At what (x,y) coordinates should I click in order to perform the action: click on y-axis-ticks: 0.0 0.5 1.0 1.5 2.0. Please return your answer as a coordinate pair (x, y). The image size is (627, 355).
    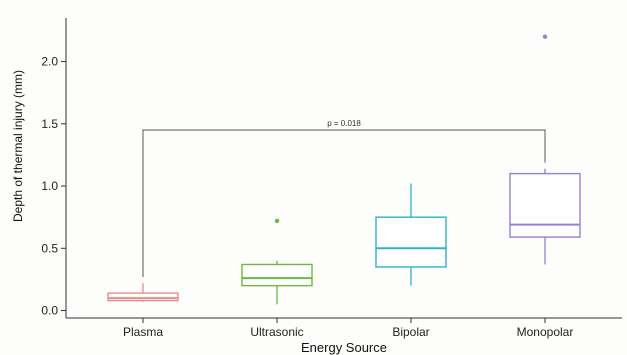
    Looking at the image, I should click on (53, 186).